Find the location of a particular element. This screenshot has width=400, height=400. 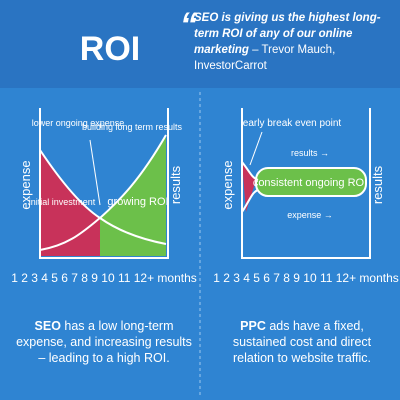

caption-lead: SEO is located at coordinates (47, 326).